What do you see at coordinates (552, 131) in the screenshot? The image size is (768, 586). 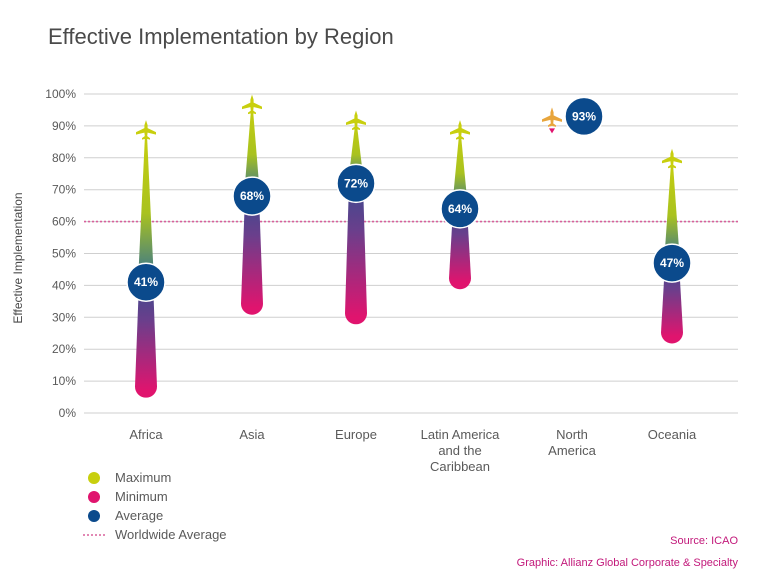 I see `minimum-marker` at bounding box center [552, 131].